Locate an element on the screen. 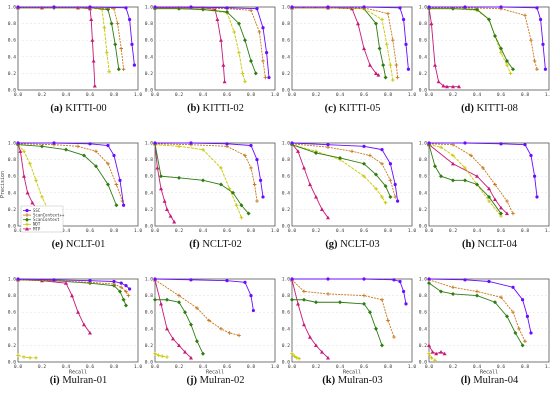  series-mtp is located at coordinates (468, 179).